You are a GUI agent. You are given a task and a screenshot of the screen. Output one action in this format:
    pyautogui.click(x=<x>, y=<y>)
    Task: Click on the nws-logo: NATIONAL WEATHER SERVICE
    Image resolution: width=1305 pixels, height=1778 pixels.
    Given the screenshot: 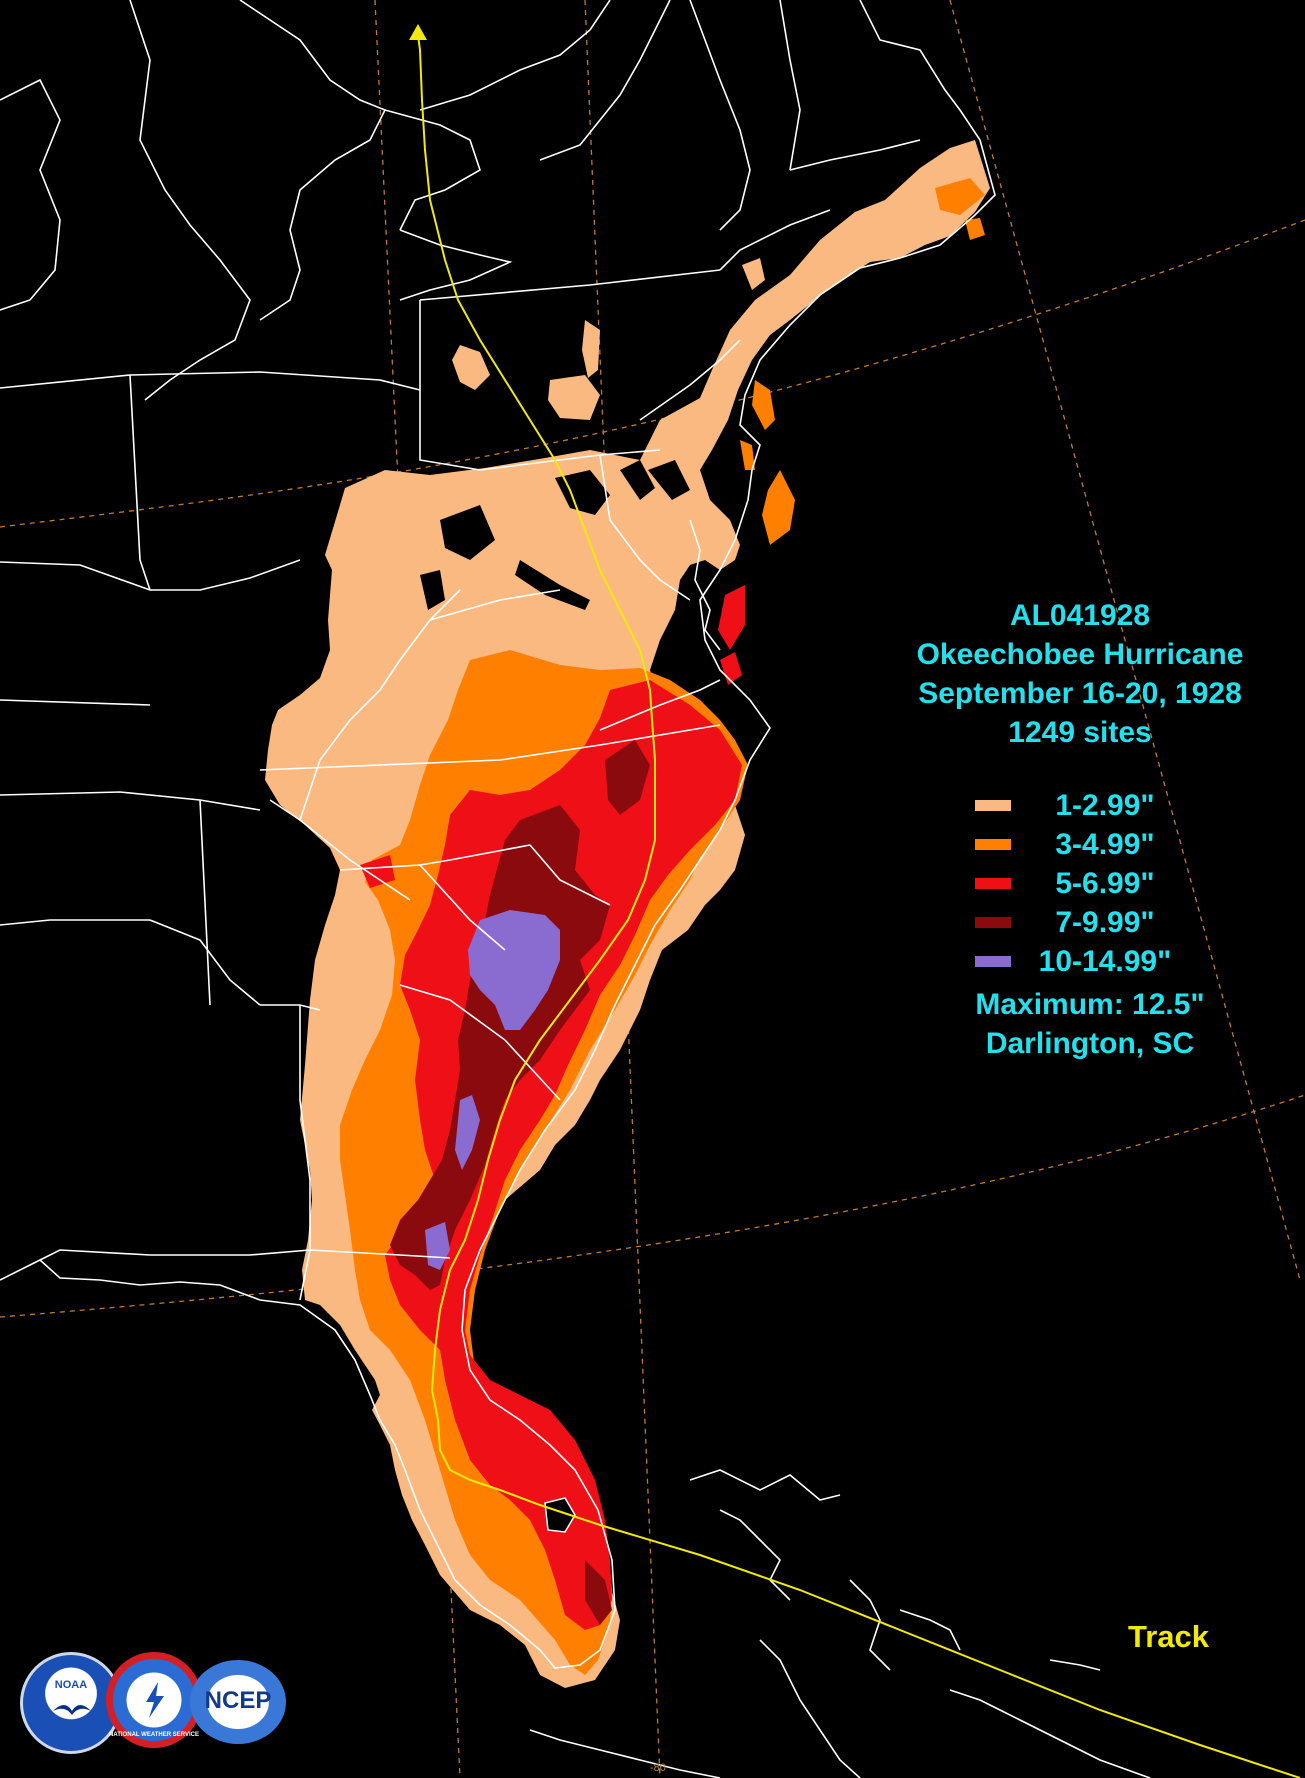 What is the action you would take?
    pyautogui.click(x=154, y=1700)
    